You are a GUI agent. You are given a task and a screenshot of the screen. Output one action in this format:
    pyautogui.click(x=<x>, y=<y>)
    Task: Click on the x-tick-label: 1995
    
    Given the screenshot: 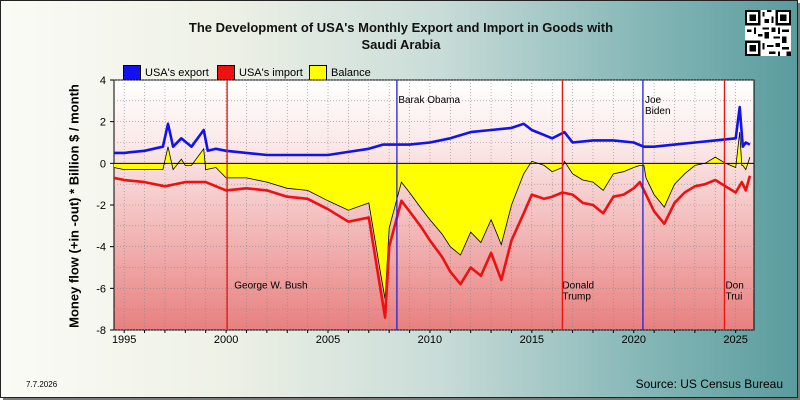 What is the action you would take?
    pyautogui.click(x=124, y=340)
    